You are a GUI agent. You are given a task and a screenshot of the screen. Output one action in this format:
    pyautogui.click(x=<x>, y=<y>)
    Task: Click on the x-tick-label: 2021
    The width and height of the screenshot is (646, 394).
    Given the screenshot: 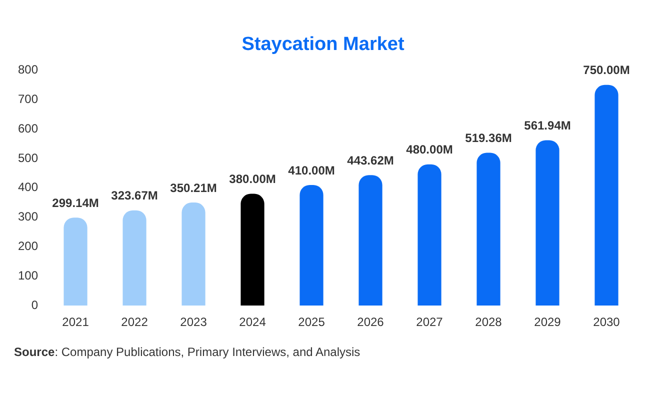 What is the action you would take?
    pyautogui.click(x=76, y=322)
    